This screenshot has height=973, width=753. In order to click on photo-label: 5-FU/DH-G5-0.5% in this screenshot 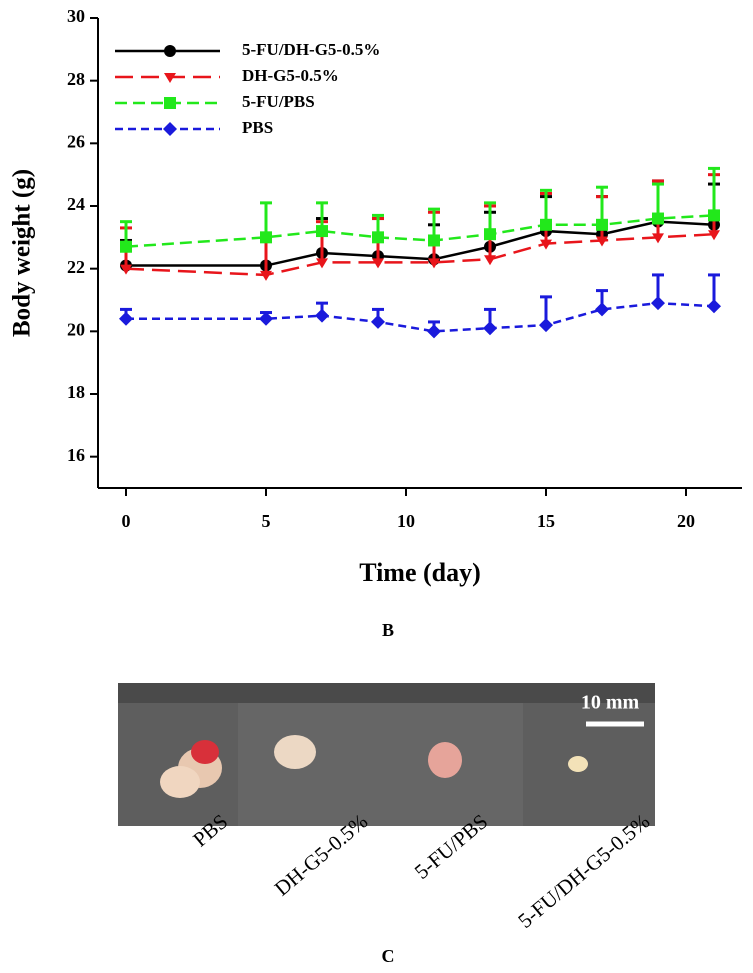, I will do `click(583, 871)`.